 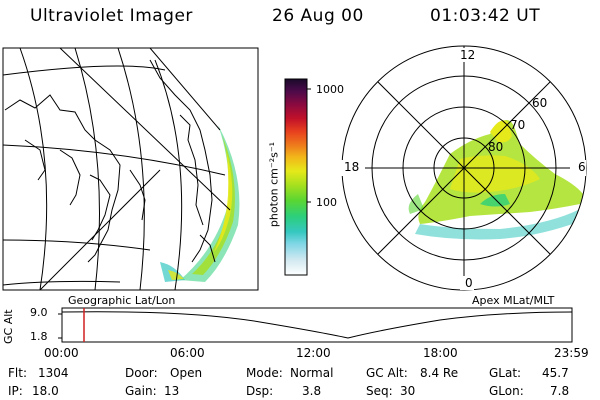 What do you see at coordinates (312, 373) in the screenshot?
I see `mode-value: Normal` at bounding box center [312, 373].